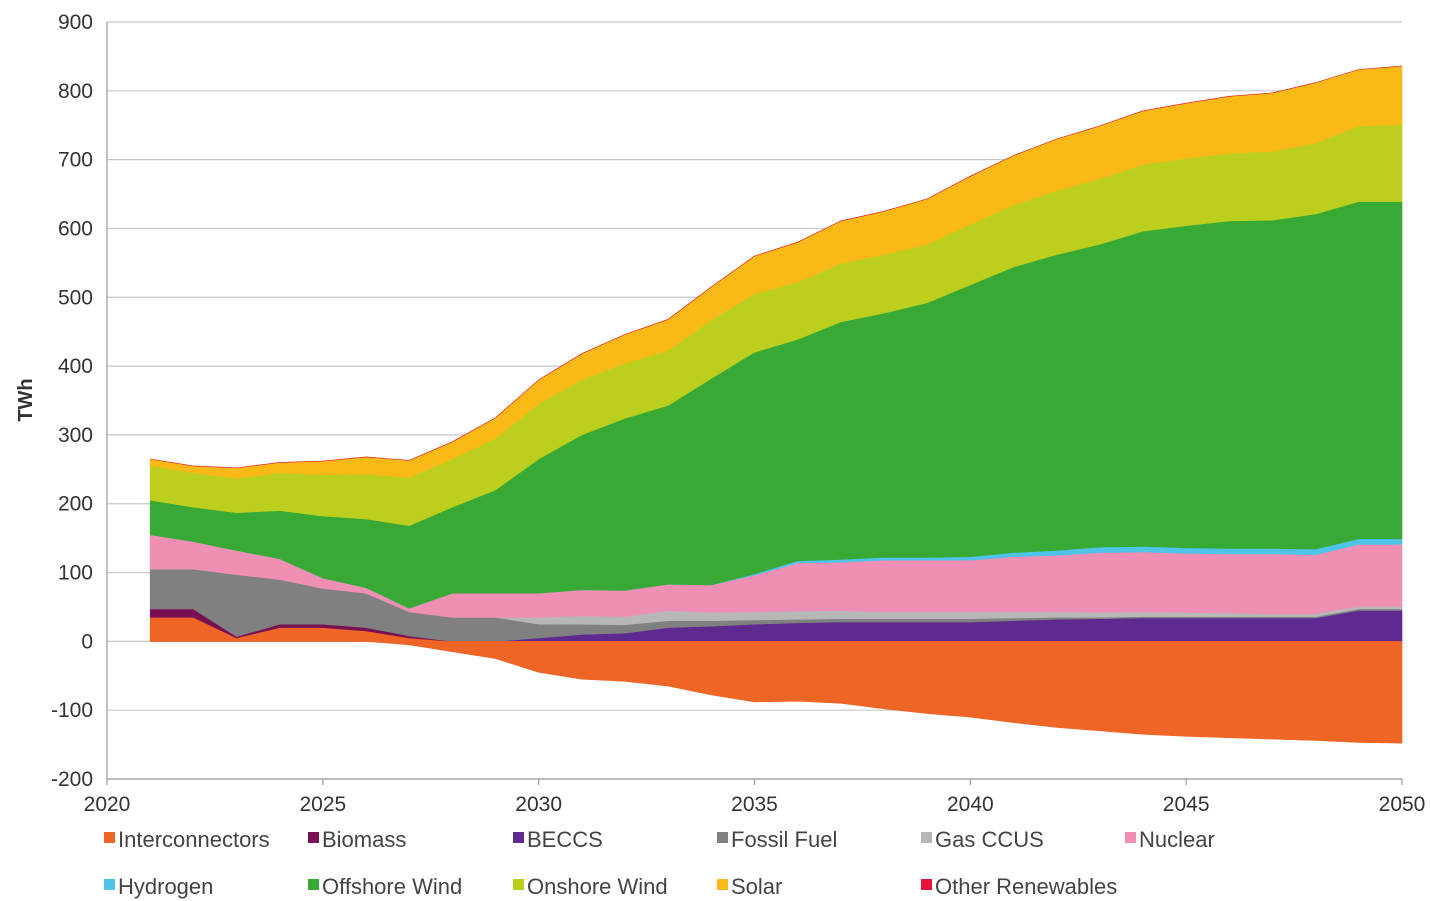 This screenshot has width=1431, height=901. Describe the element at coordinates (364, 839) in the screenshot. I see `legend-label: Biomass` at that location.